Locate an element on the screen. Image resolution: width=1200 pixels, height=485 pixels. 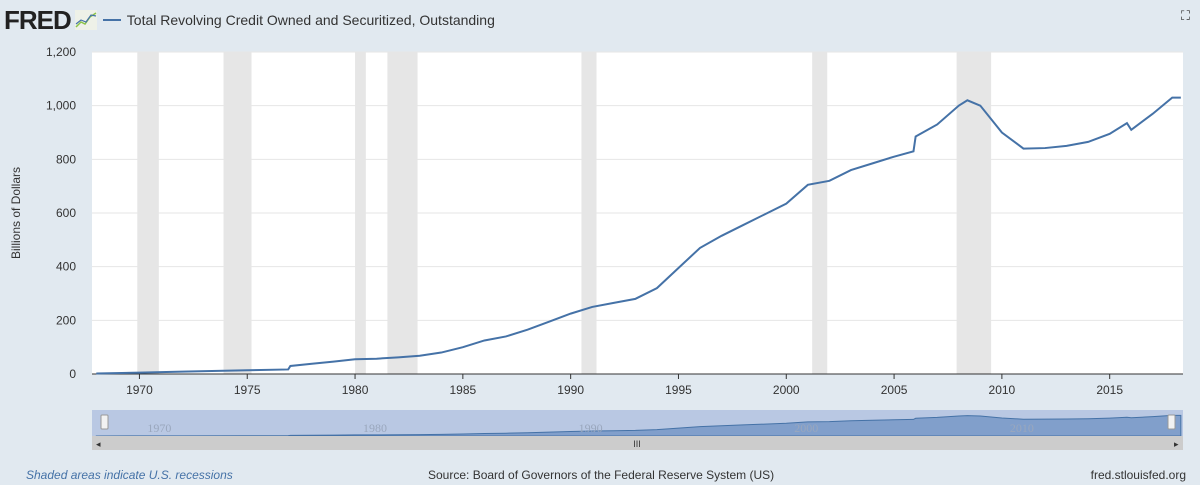
y-tick-label: 0 is located at coordinates (72, 374).